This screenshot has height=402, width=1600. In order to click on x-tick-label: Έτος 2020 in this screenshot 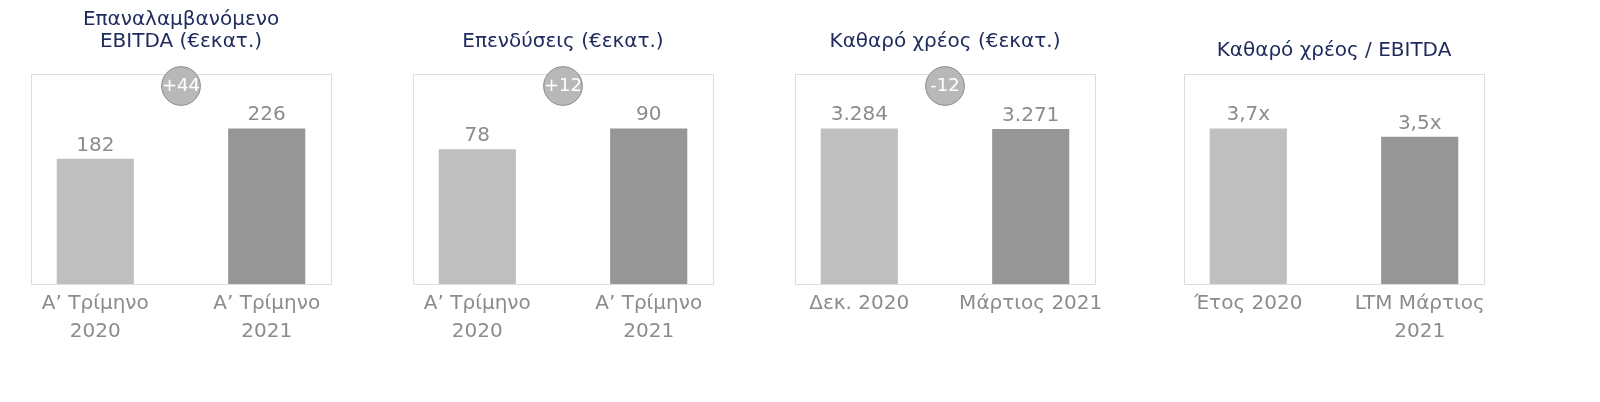, I will do `click(1248, 301)`.